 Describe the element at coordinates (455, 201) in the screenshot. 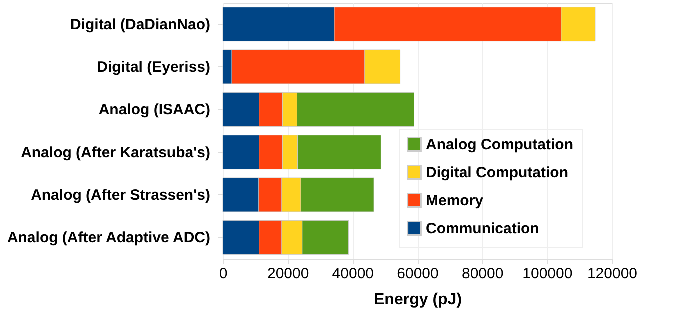

I see `legend-label: Memory` at that location.